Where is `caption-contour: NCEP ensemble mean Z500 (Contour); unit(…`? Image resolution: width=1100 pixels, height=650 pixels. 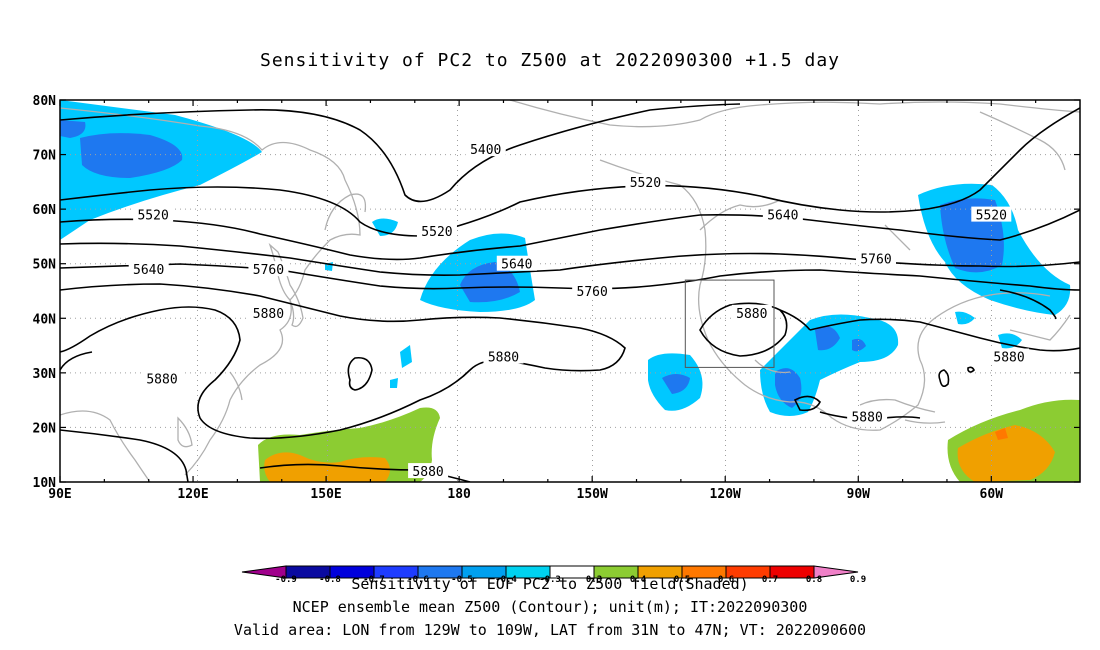
caption-contour: NCEP ensemble mean Z500 (Contour); unit(… is located at coordinates (550, 607).